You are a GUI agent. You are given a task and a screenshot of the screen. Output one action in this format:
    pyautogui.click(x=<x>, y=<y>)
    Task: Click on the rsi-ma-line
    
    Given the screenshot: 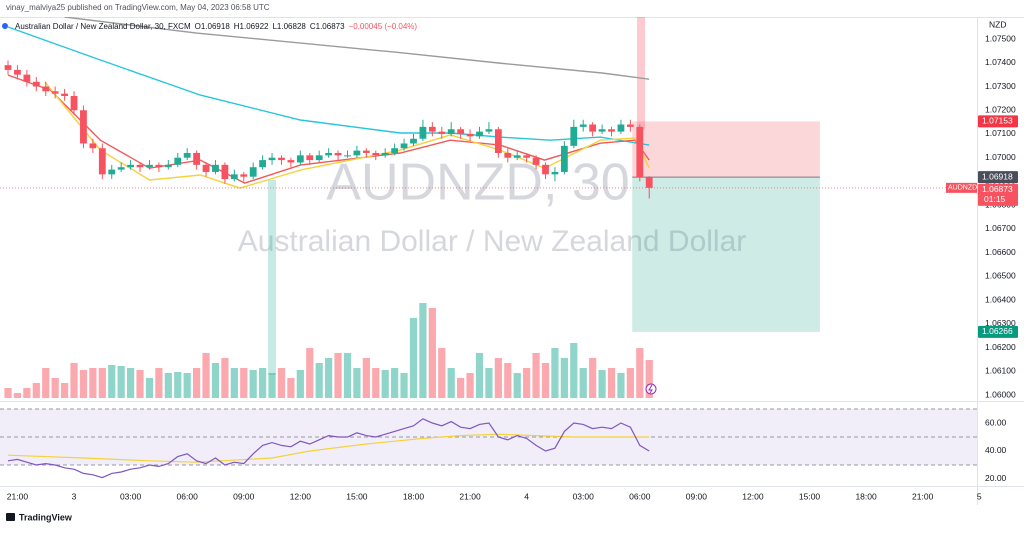 What is the action you would take?
    pyautogui.click(x=328, y=448)
    